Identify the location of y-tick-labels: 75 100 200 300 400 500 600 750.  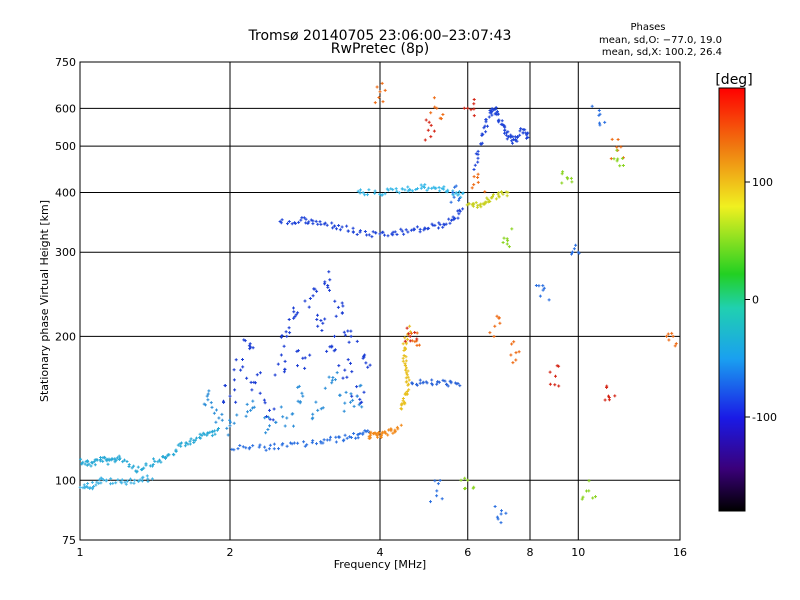
(65, 301).